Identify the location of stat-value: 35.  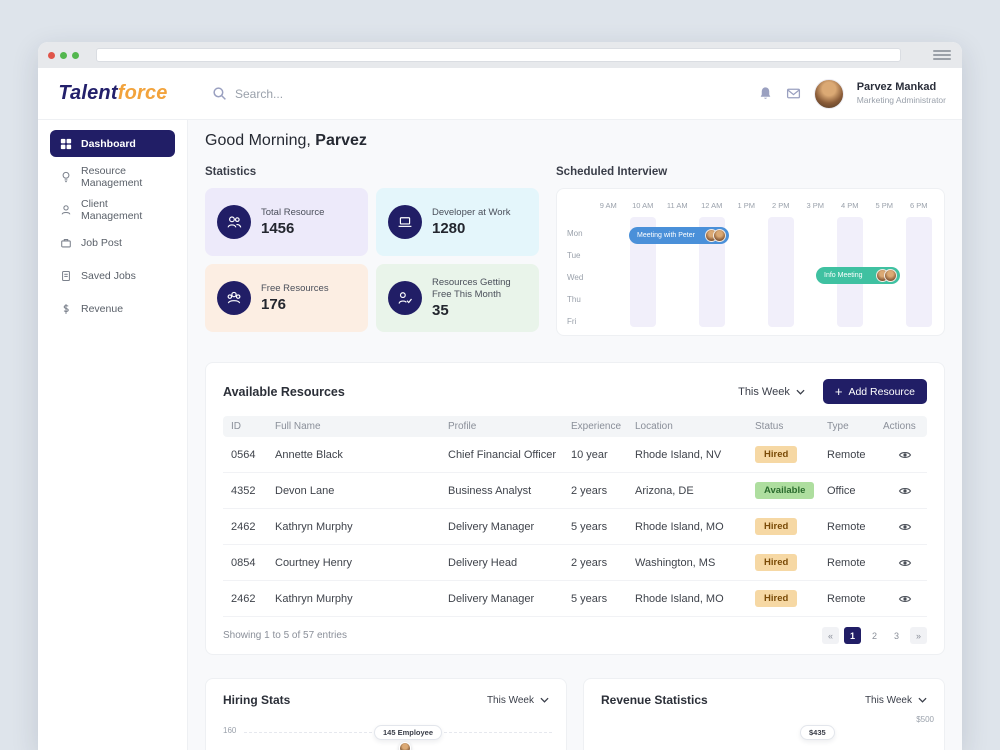
(440, 311).